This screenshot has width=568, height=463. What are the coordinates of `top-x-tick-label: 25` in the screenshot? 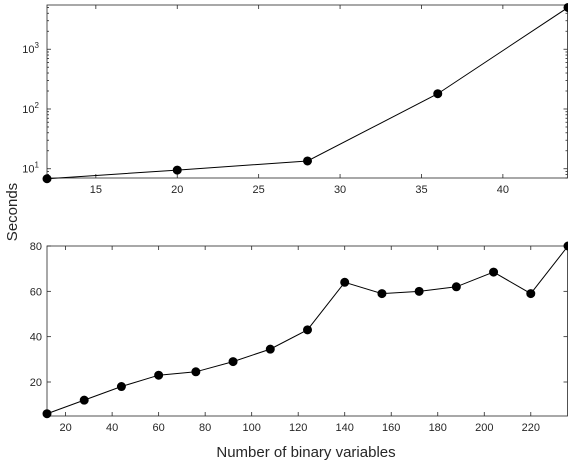 It's located at (259, 190).